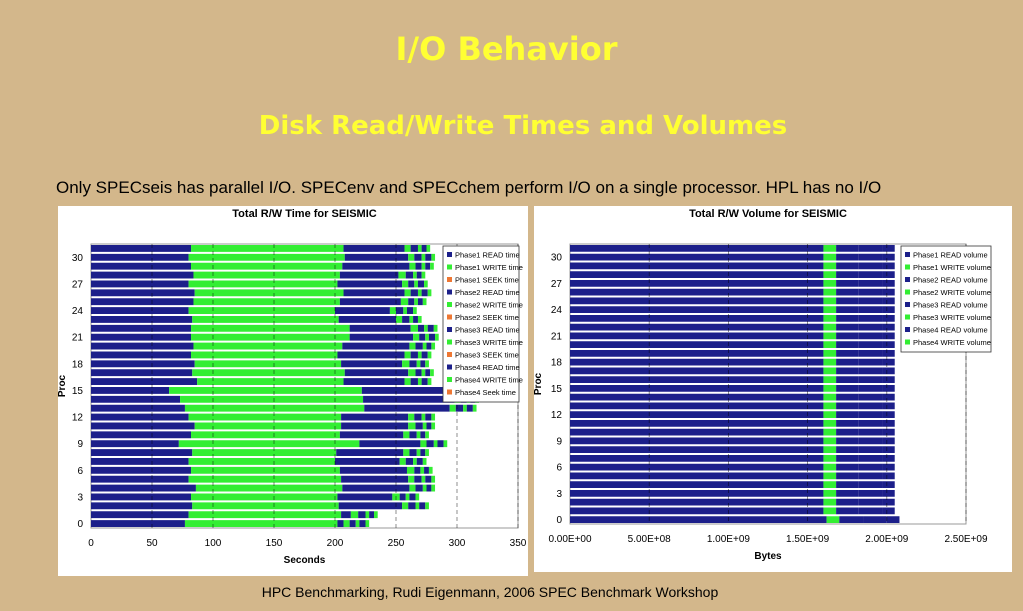 This screenshot has height=611, width=1023. I want to click on y-tick-label: 30, so click(78, 258).